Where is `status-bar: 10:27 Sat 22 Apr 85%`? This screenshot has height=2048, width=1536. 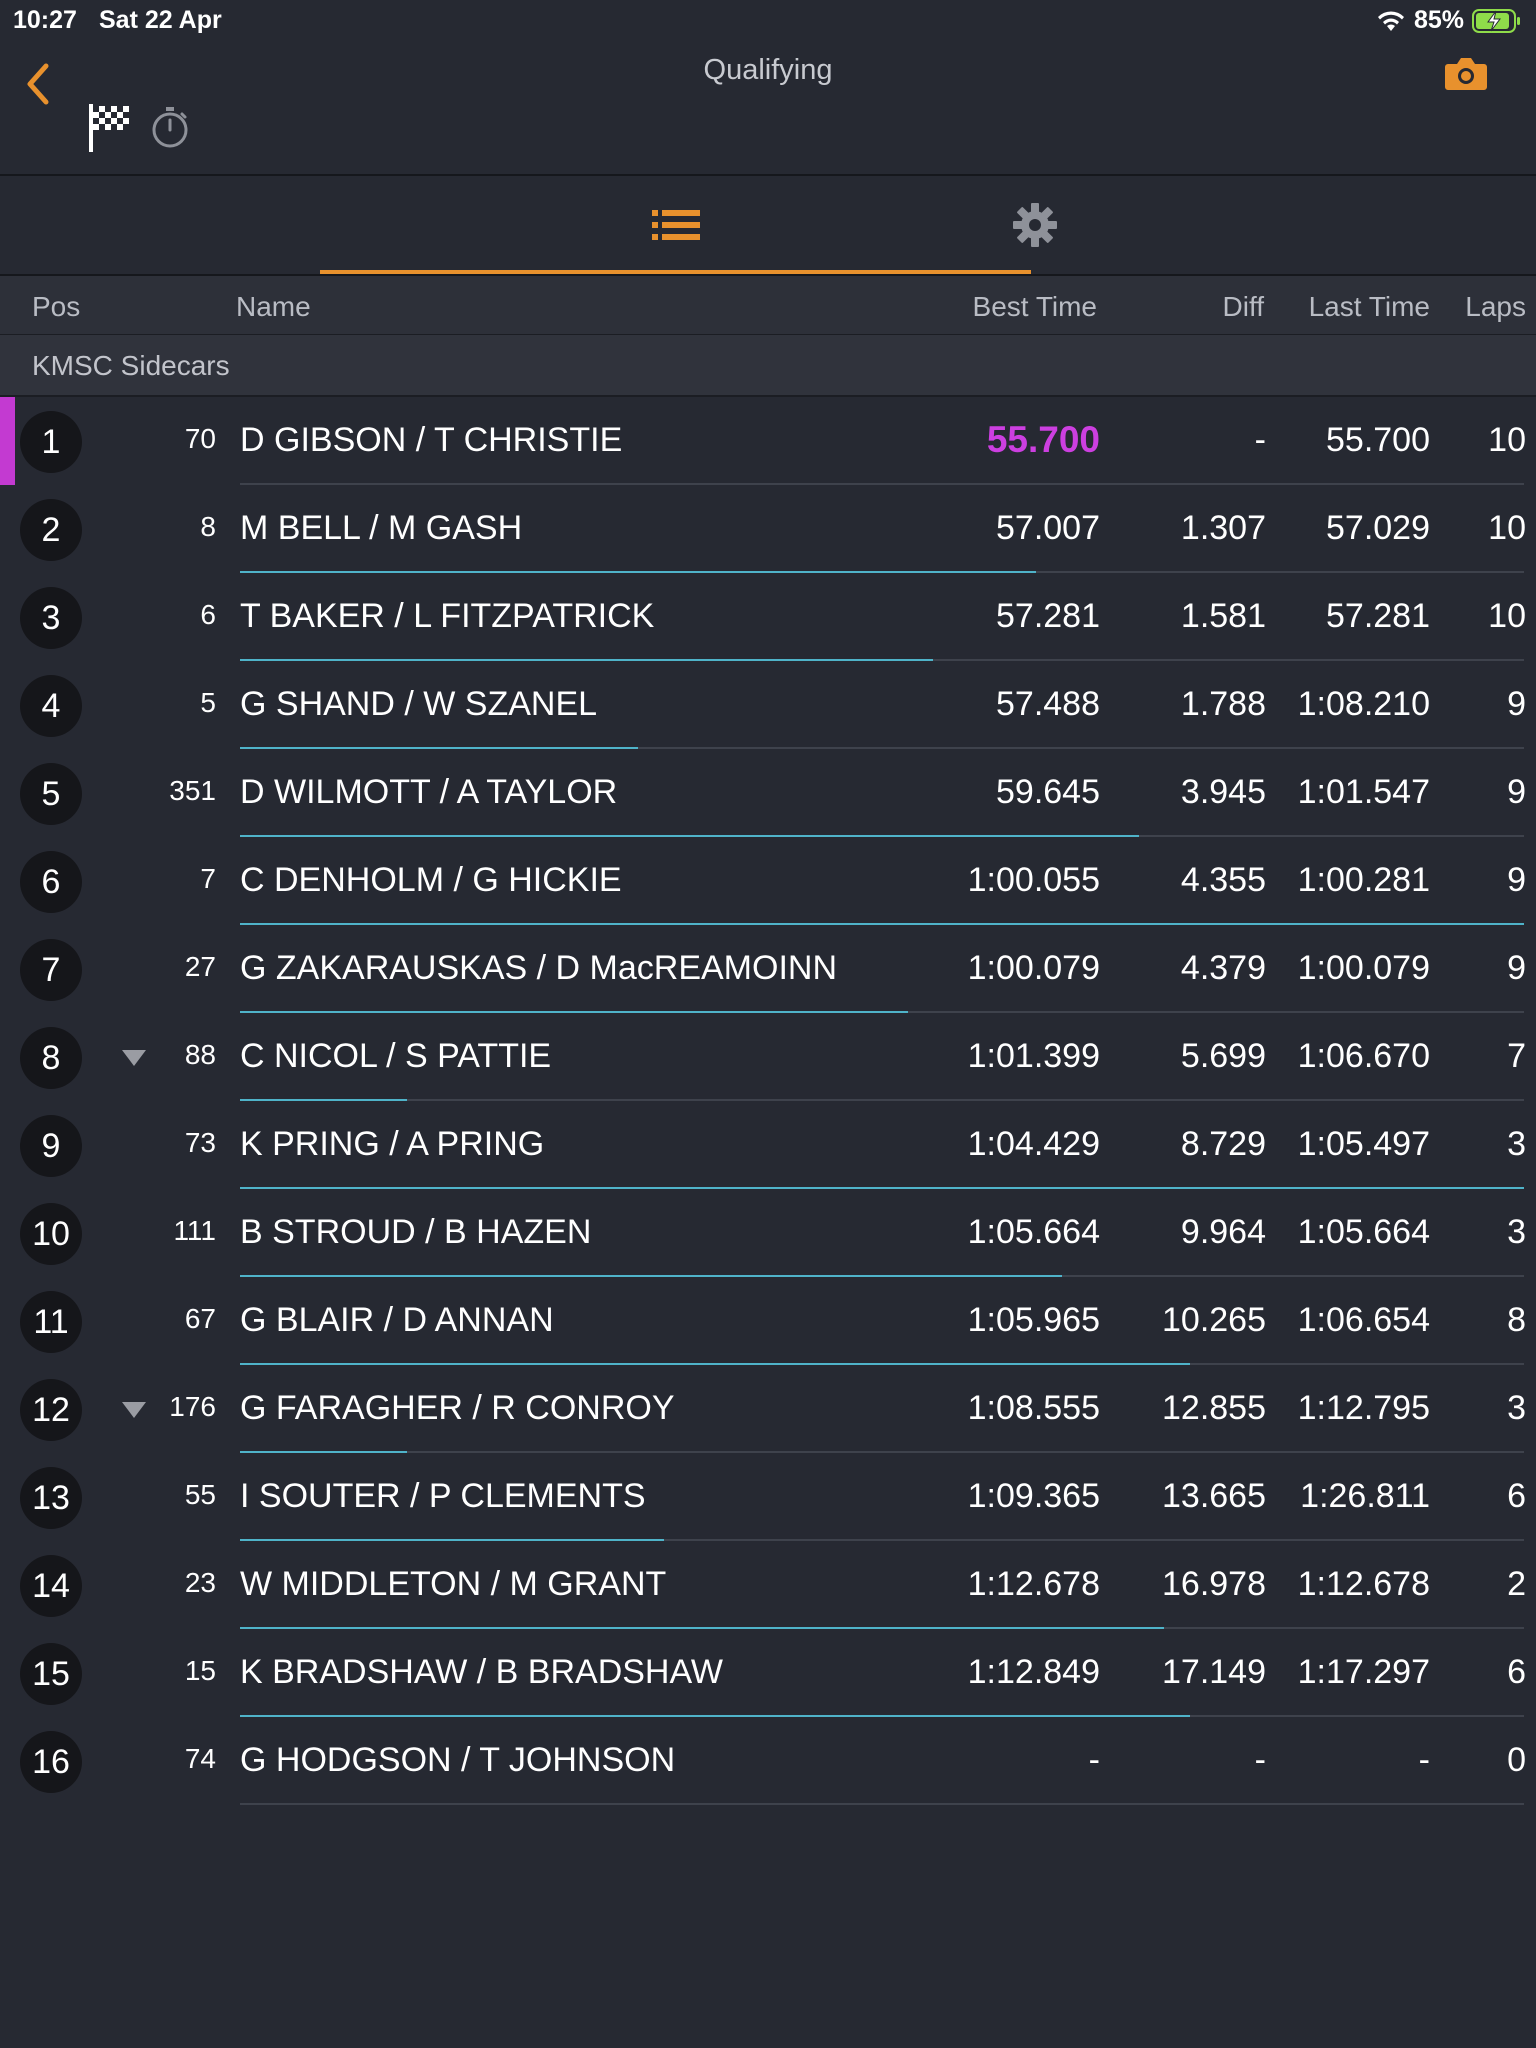
status-bar: 10:27 Sat 22 Apr 85% is located at coordinates (768, 20).